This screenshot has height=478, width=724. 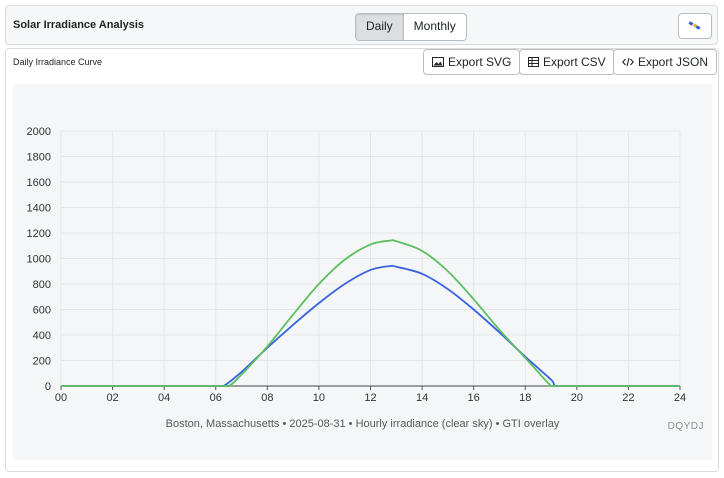 I want to click on x-tick-label: 02, so click(x=112, y=398).